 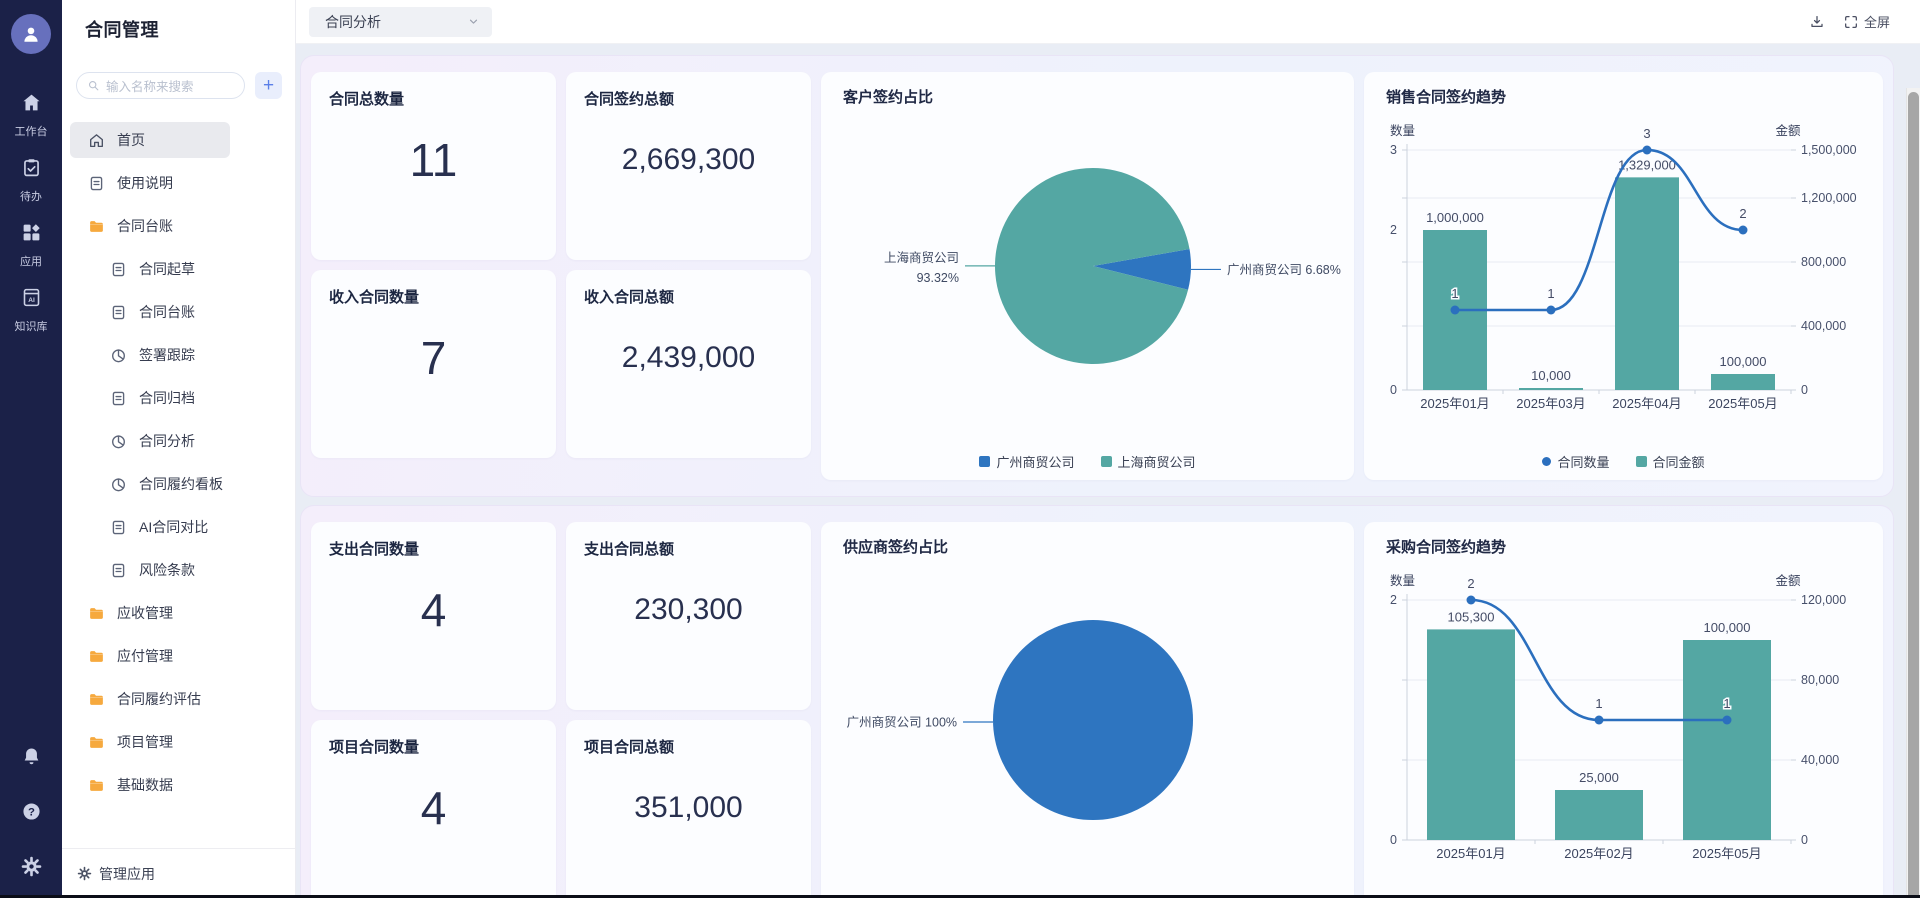 What do you see at coordinates (160, 85) in the screenshot?
I see `search-input: 输入名称来搜索` at bounding box center [160, 85].